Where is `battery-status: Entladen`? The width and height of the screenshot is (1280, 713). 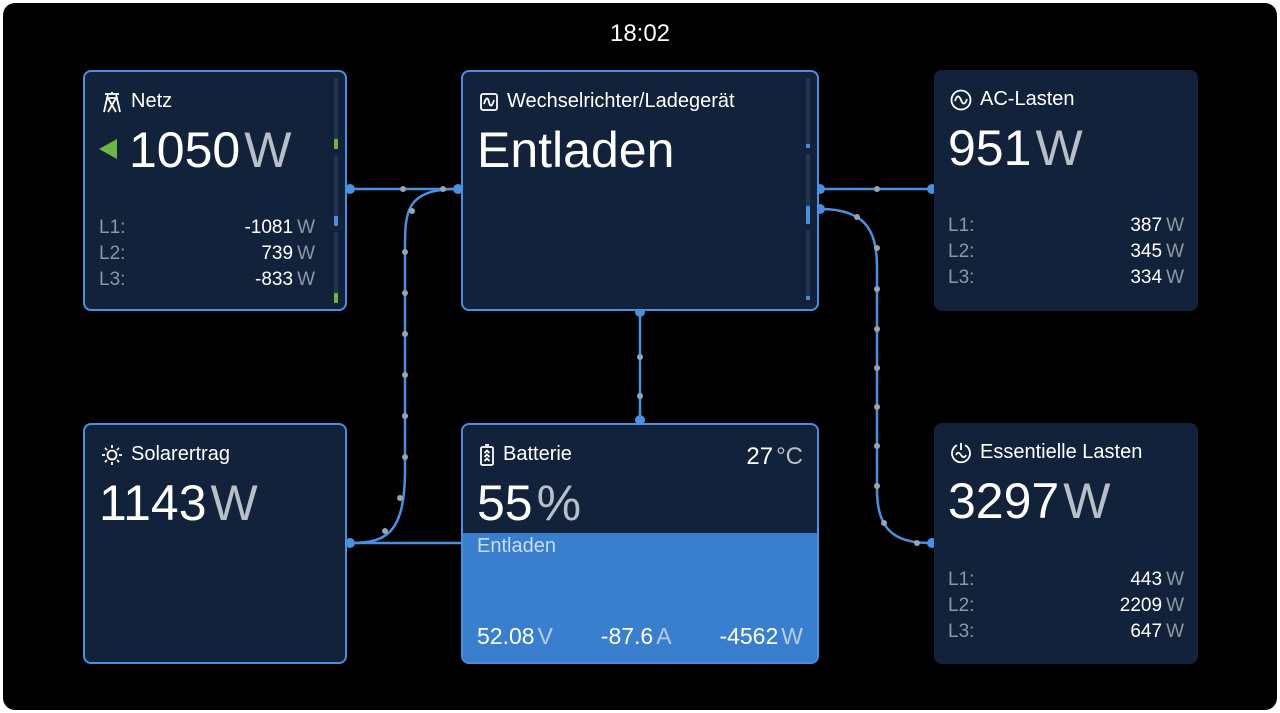 battery-status: Entladen is located at coordinates (516, 546).